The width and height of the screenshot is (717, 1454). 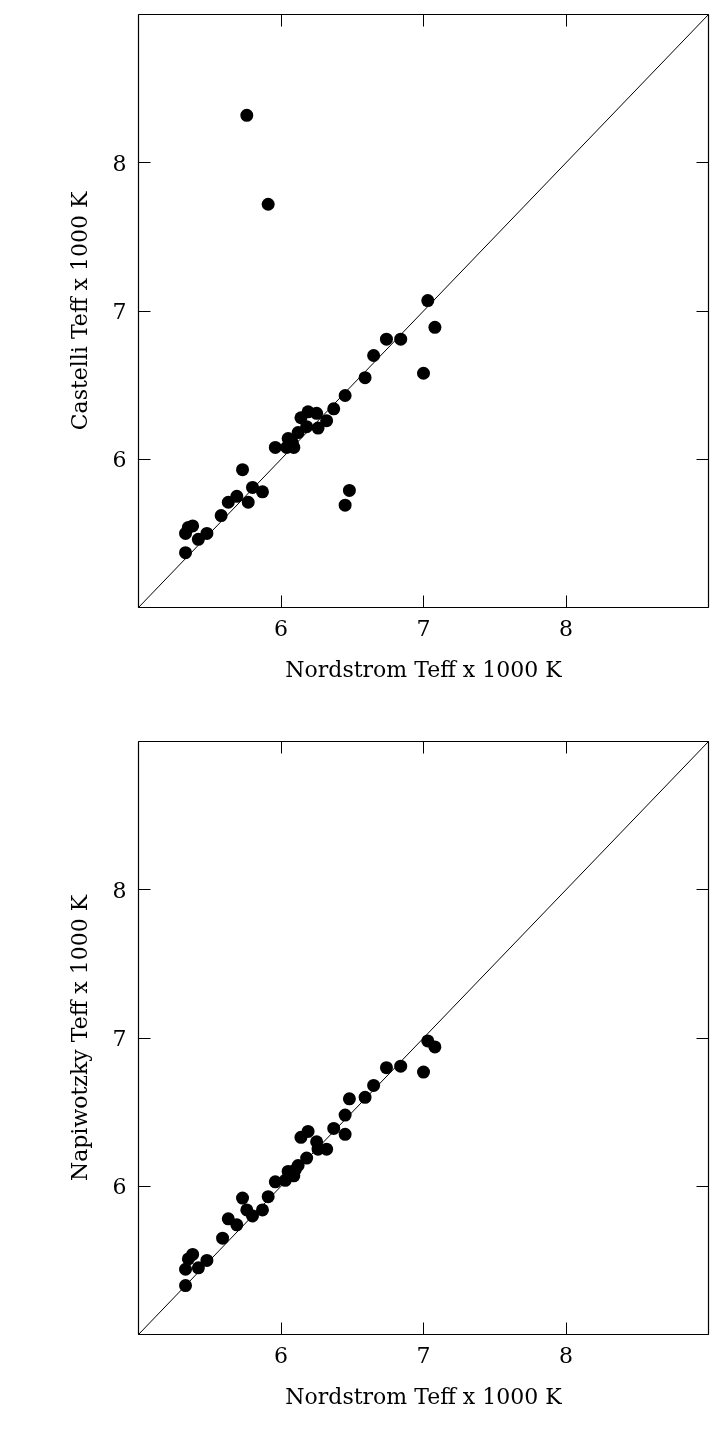 What do you see at coordinates (79, 311) in the screenshot?
I see `y-axis-title: Castelli Teff x 1000 K` at bounding box center [79, 311].